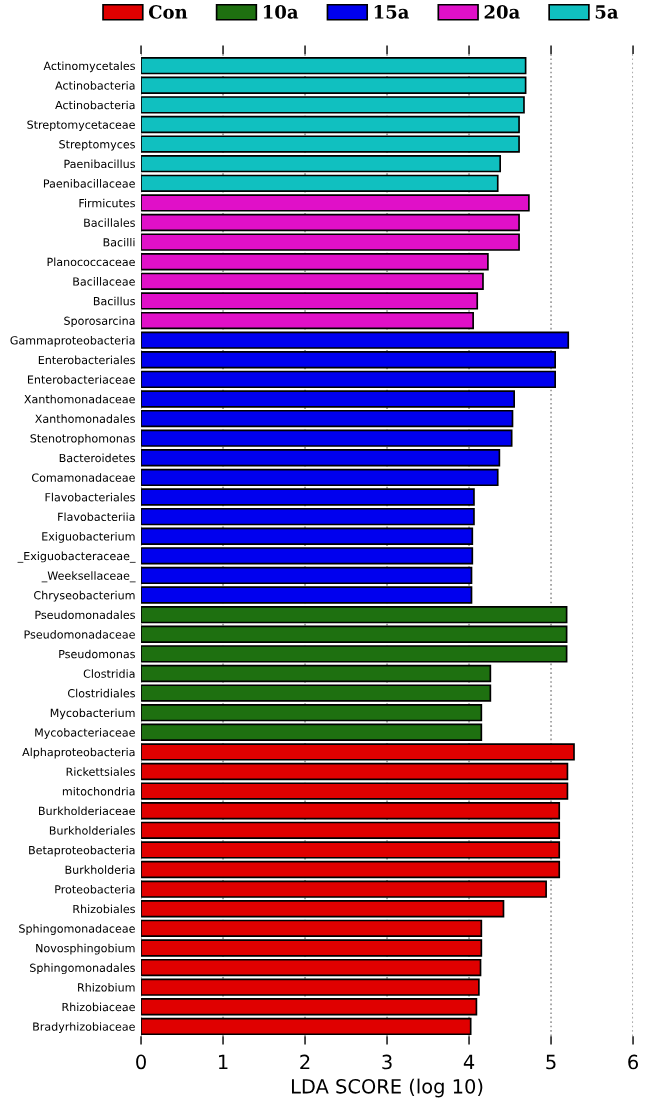  Describe the element at coordinates (387, 1062) in the screenshot. I see `x-tick-label: 3` at that location.